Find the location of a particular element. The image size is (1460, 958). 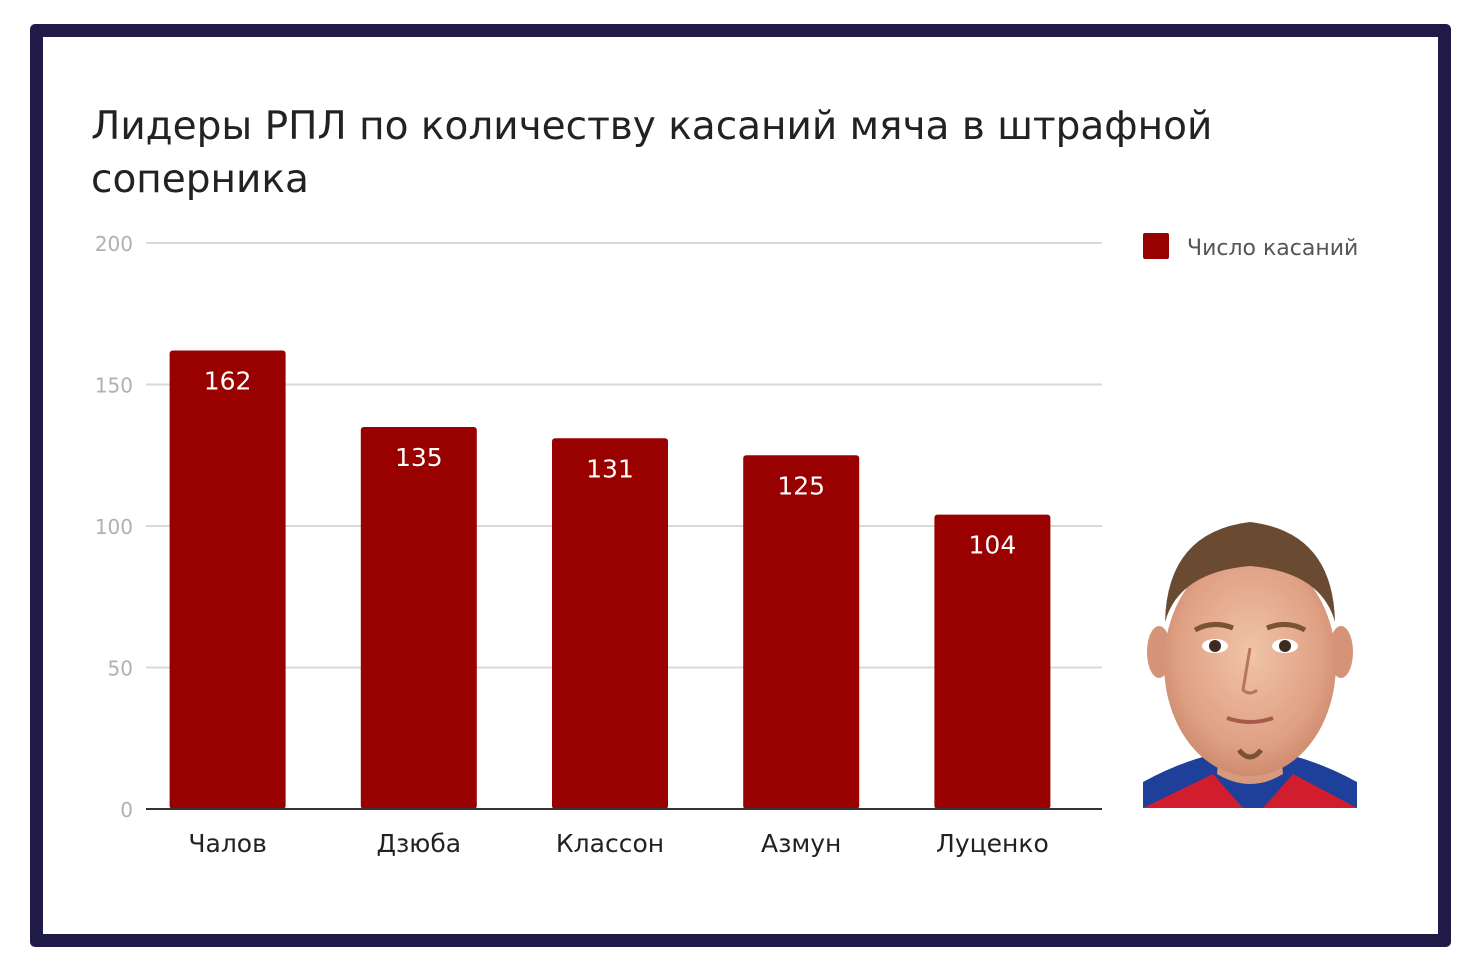

bar-value-label: 131 is located at coordinates (610, 468).